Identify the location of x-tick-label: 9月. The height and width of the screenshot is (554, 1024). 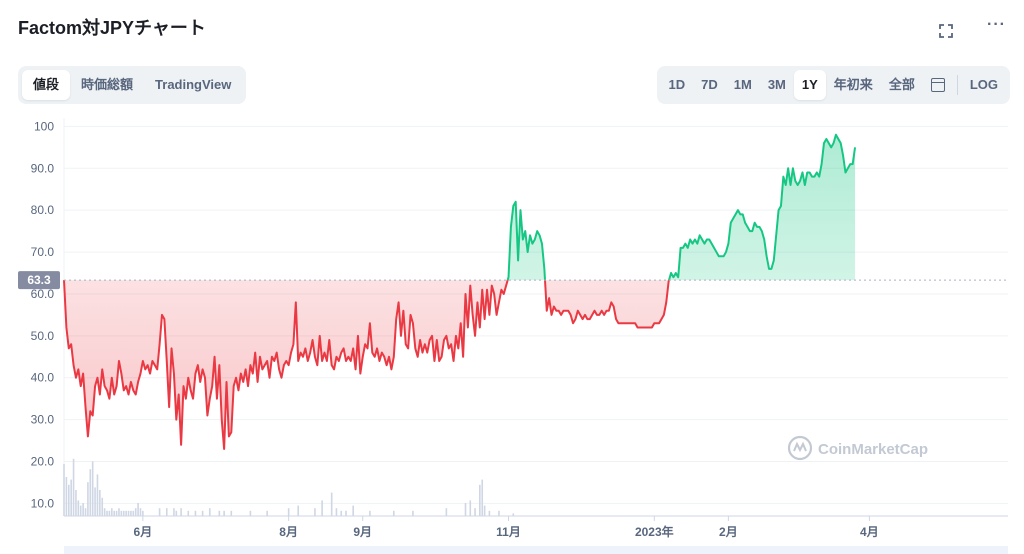
(362, 532).